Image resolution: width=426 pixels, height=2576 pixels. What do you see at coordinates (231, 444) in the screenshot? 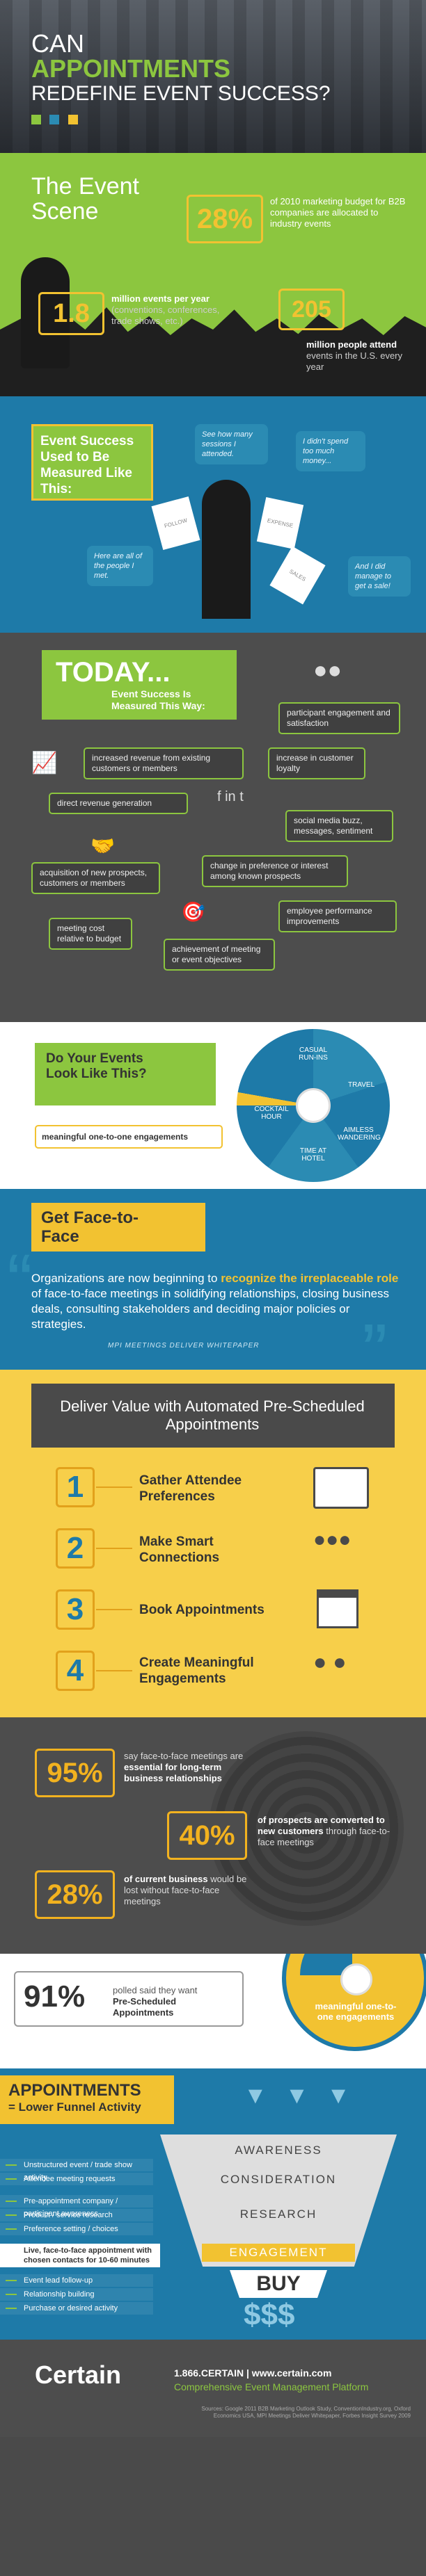
I see `quote-sessions: See how many sessions I attended.` at bounding box center [231, 444].